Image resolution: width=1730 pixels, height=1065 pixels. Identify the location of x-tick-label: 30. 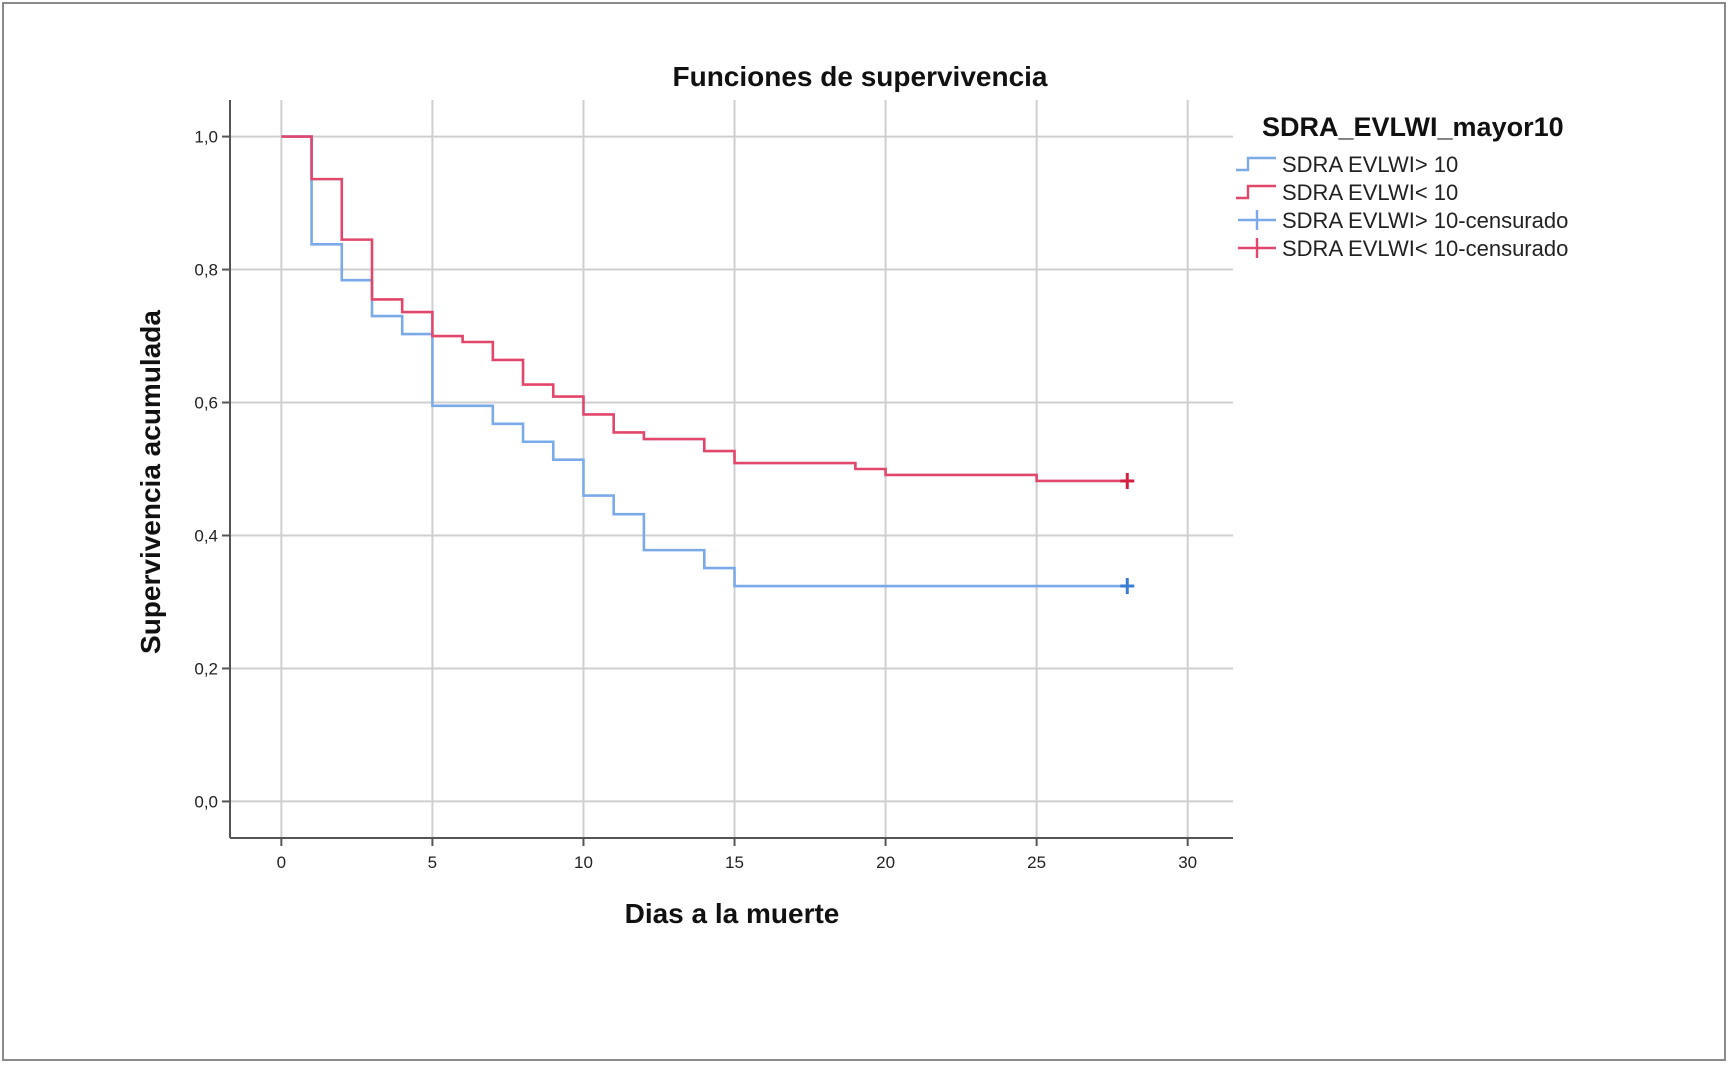
(1187, 862).